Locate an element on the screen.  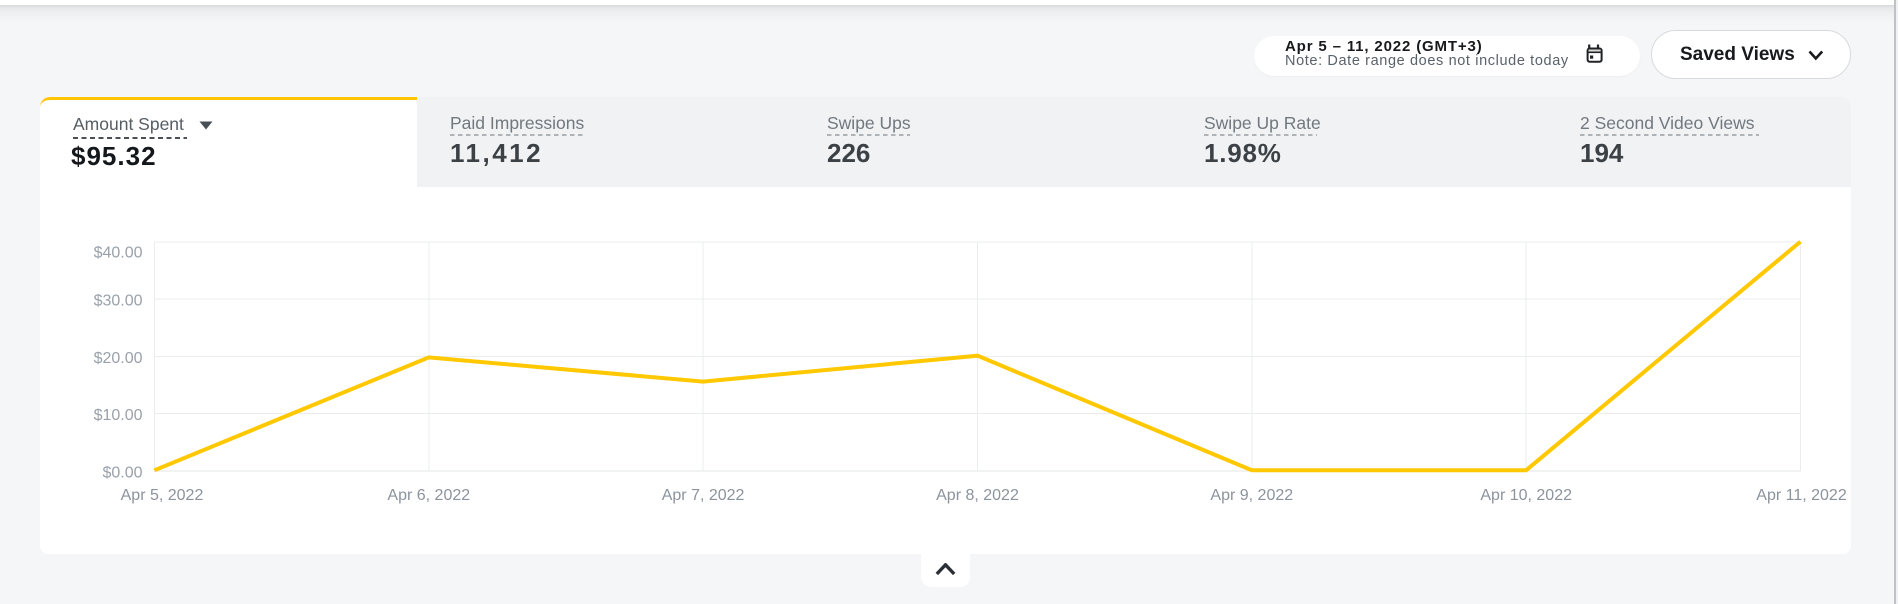
svg-text: $30.00 is located at coordinates (118, 301).